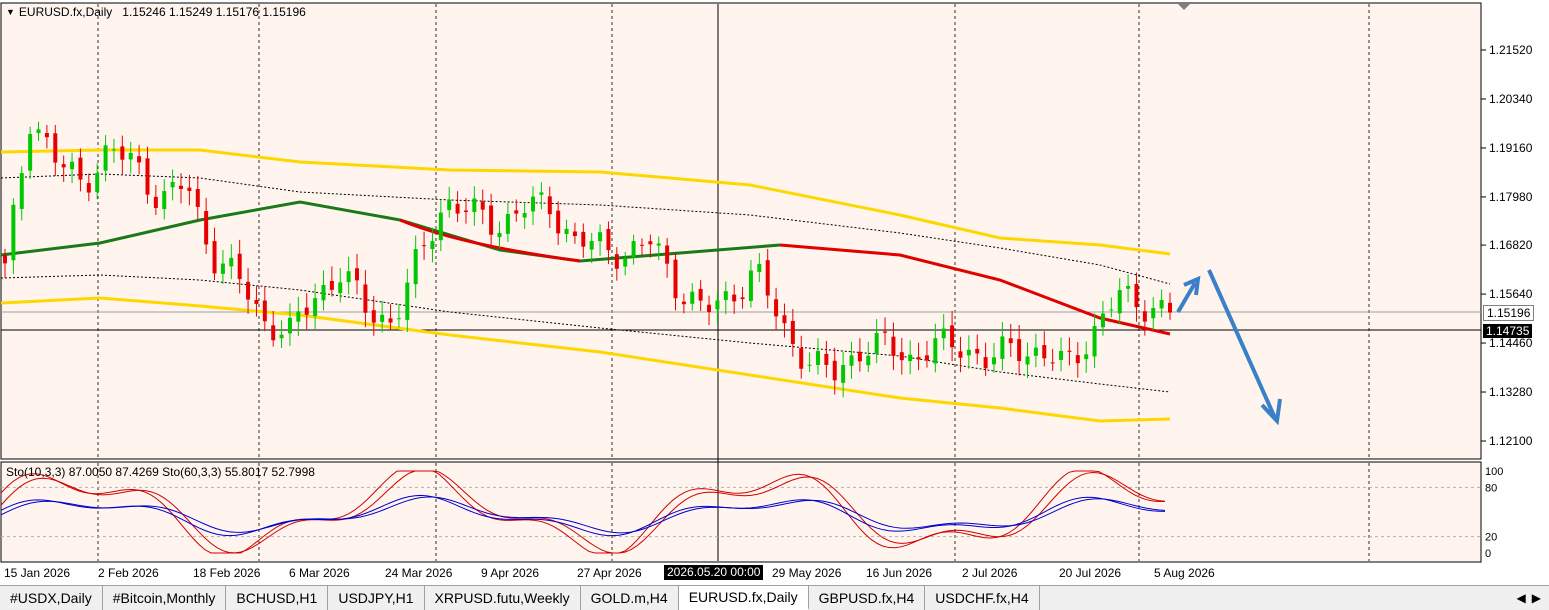 Image resolution: width=1549 pixels, height=610 pixels. What do you see at coordinates (1488, 554) in the screenshot?
I see `stochastic-axis-label: 0` at bounding box center [1488, 554].